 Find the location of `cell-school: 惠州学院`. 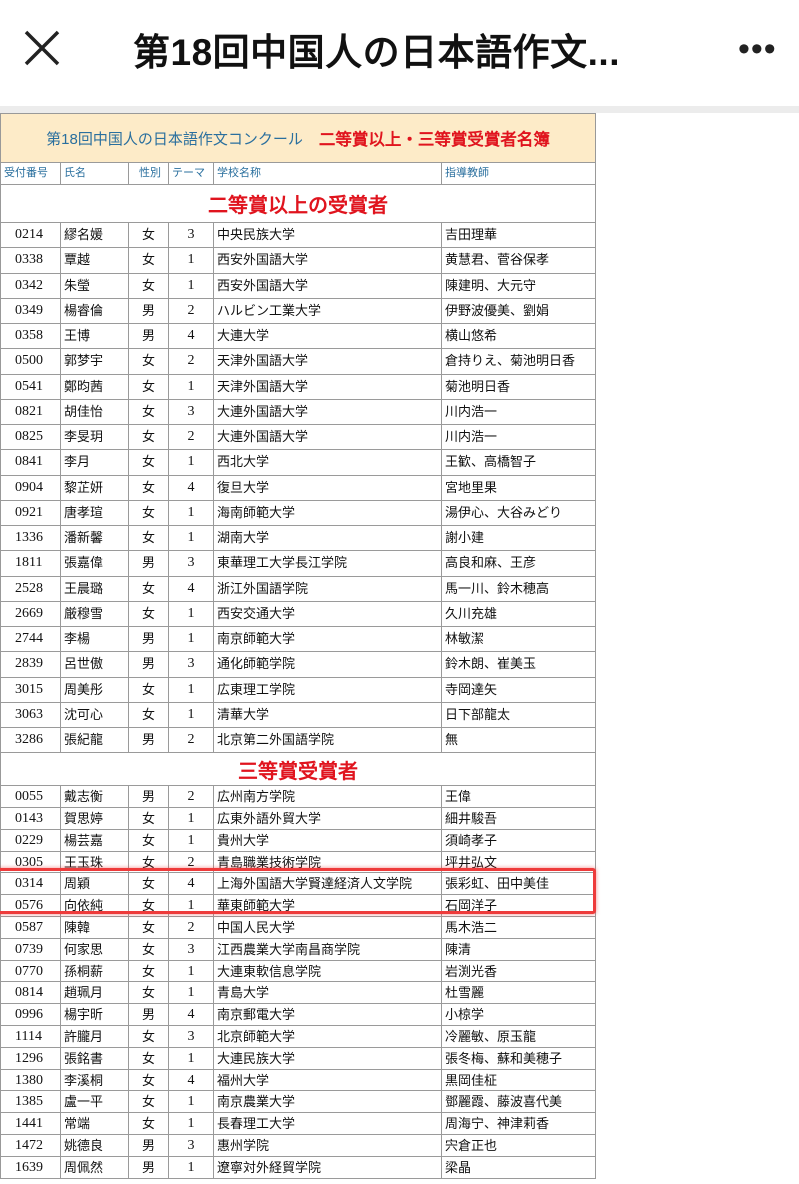

cell-school: 惠州学院 is located at coordinates (328, 1145).